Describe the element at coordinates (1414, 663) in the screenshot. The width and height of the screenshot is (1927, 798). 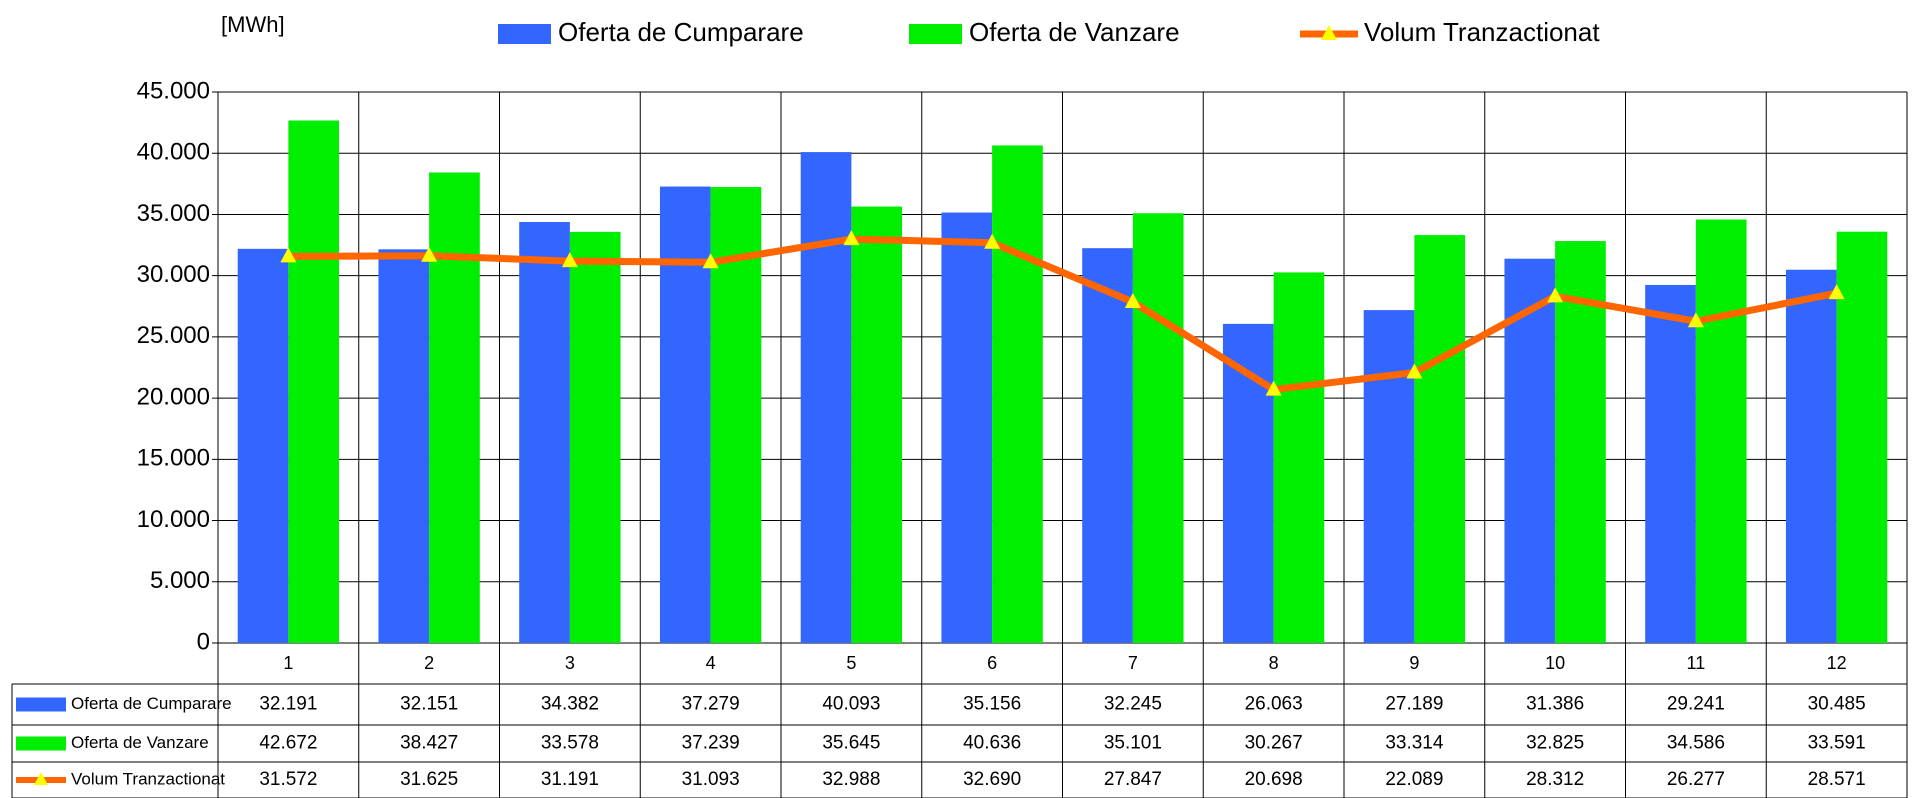
I see `x-tick-label: 9` at that location.